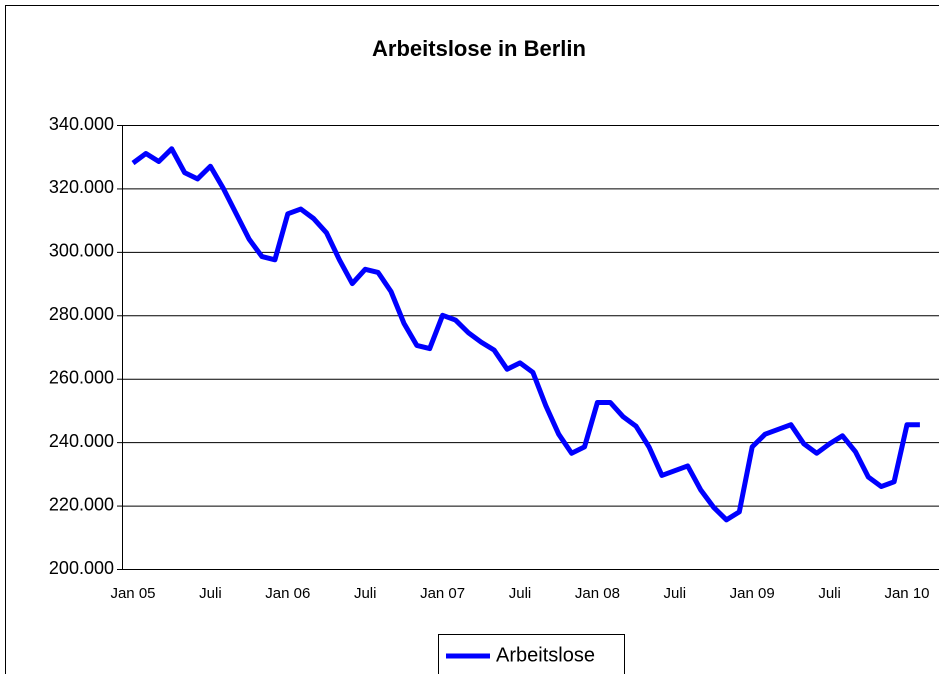 This screenshot has height=674, width=939. Describe the element at coordinates (132, 593) in the screenshot. I see `x-tick-label: Jan 05` at that location.